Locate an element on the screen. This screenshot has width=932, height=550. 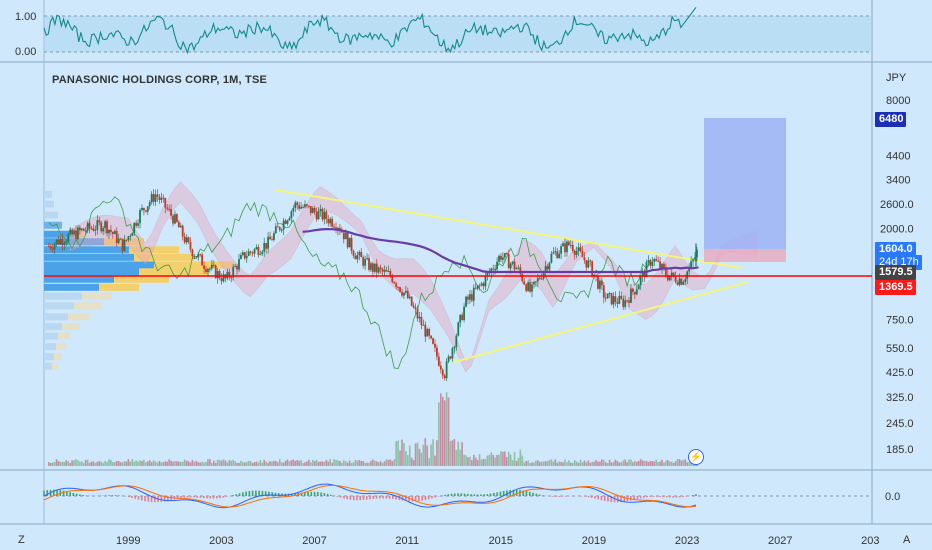
macd-pane is located at coordinates (457, 496).